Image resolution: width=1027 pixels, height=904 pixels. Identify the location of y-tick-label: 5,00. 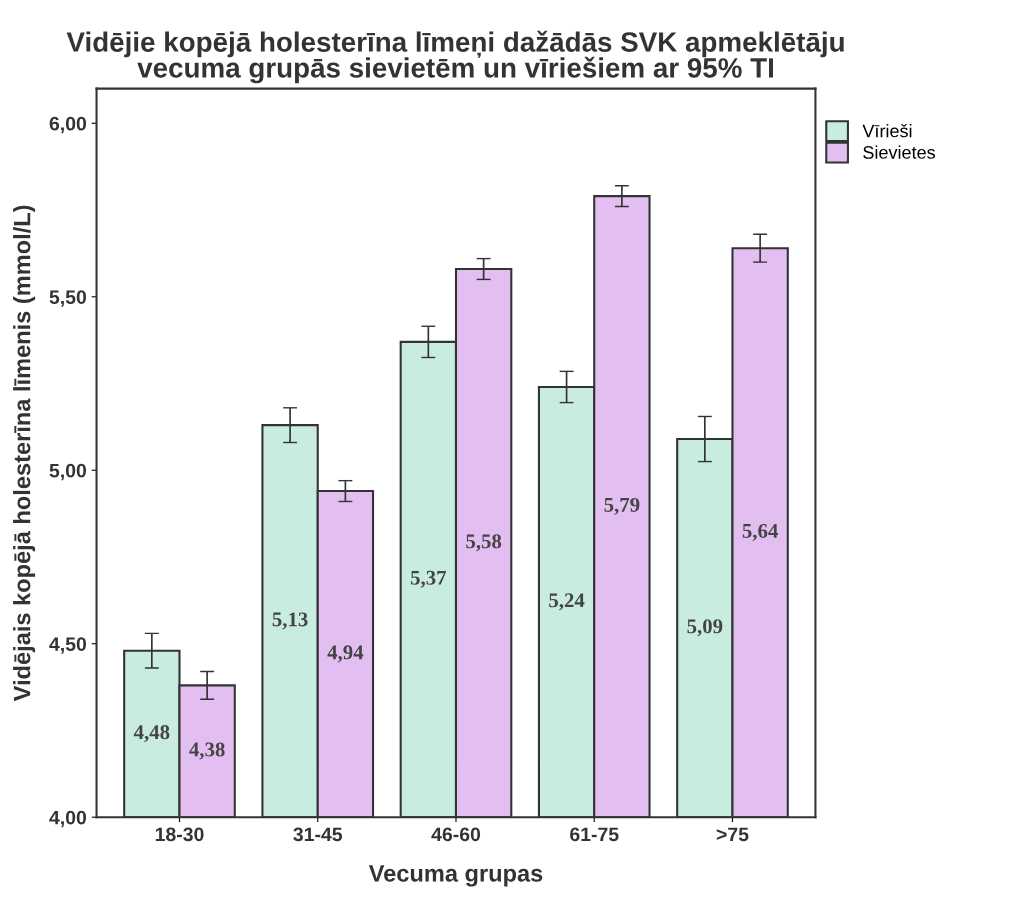
(68, 472).